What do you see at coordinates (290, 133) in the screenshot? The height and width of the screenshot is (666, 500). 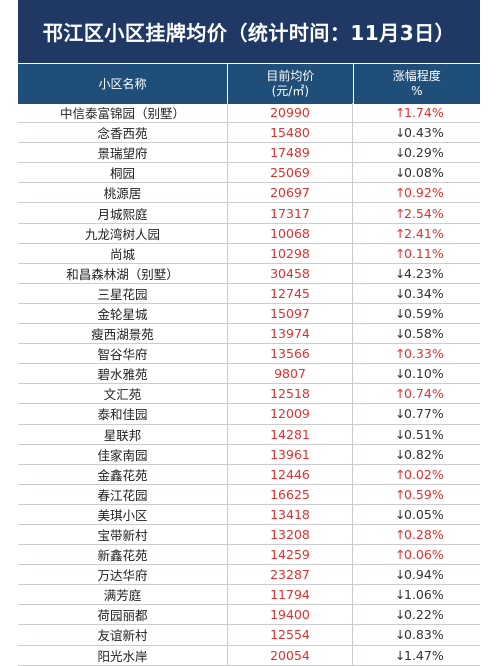 I see `average-price: 15480` at bounding box center [290, 133].